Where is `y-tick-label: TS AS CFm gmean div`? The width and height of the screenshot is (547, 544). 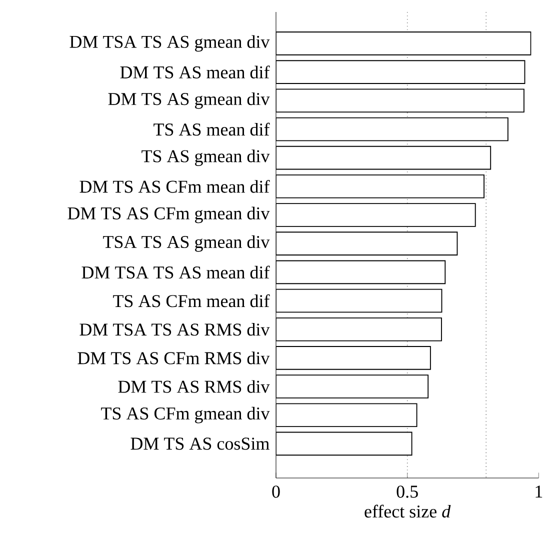
y-tick-label: TS AS CFm gmean div is located at coordinates (185, 415).